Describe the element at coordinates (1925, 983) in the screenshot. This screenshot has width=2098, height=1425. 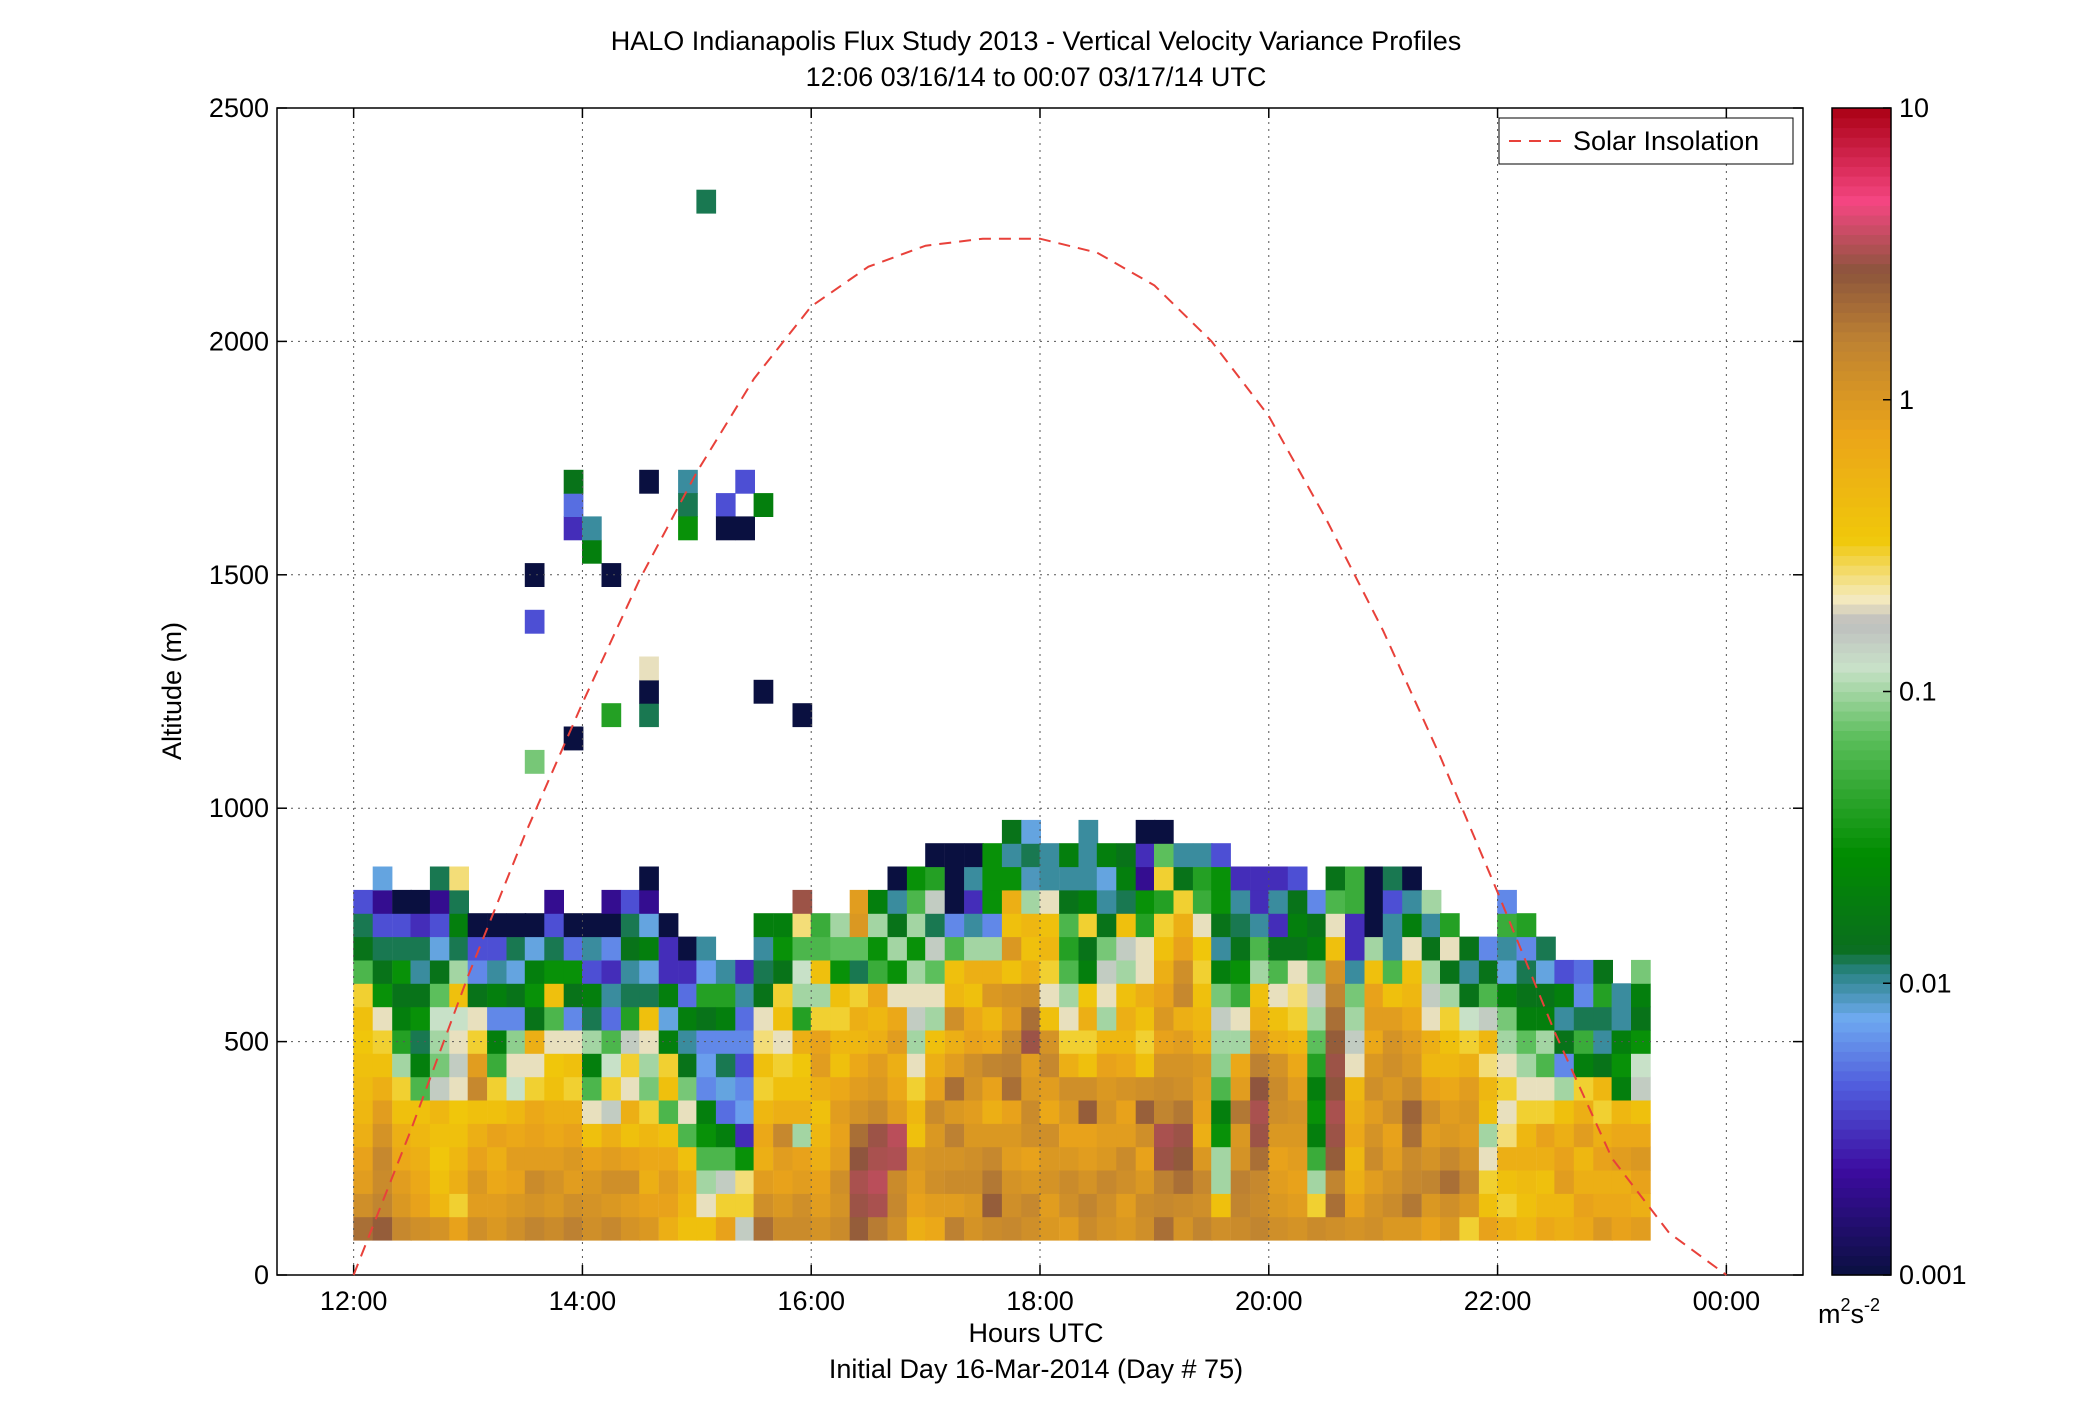
I see `colorbar-tick-label: 0.01` at that location.